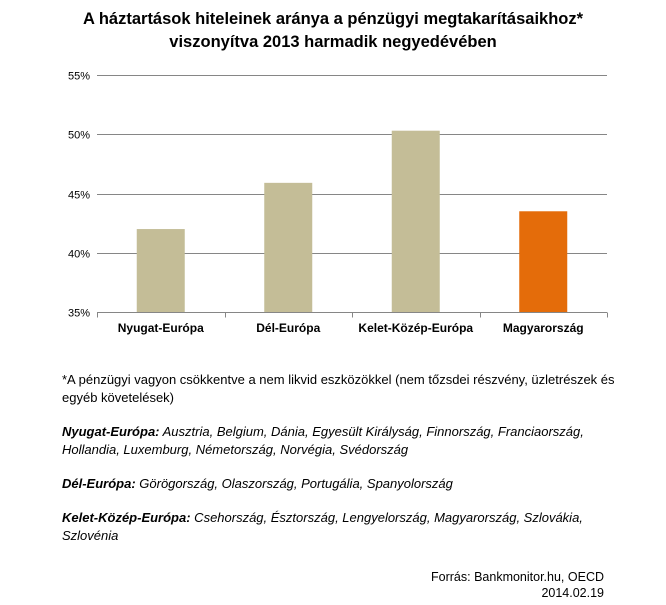 The width and height of the screenshot is (666, 605). I want to click on source-date: 2014.02.19, so click(572, 593).